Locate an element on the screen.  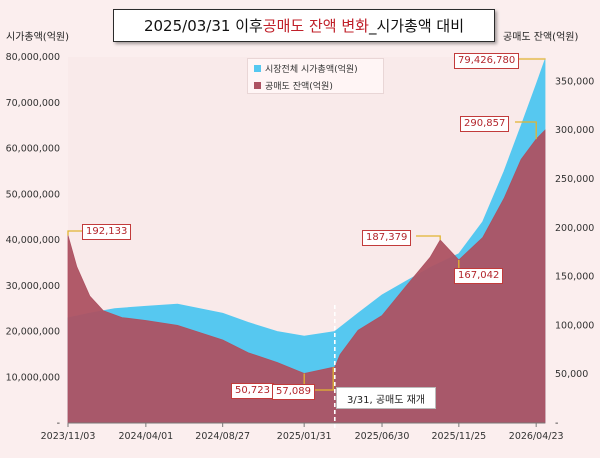
right-tick-label: - is located at coordinates (556, 423).